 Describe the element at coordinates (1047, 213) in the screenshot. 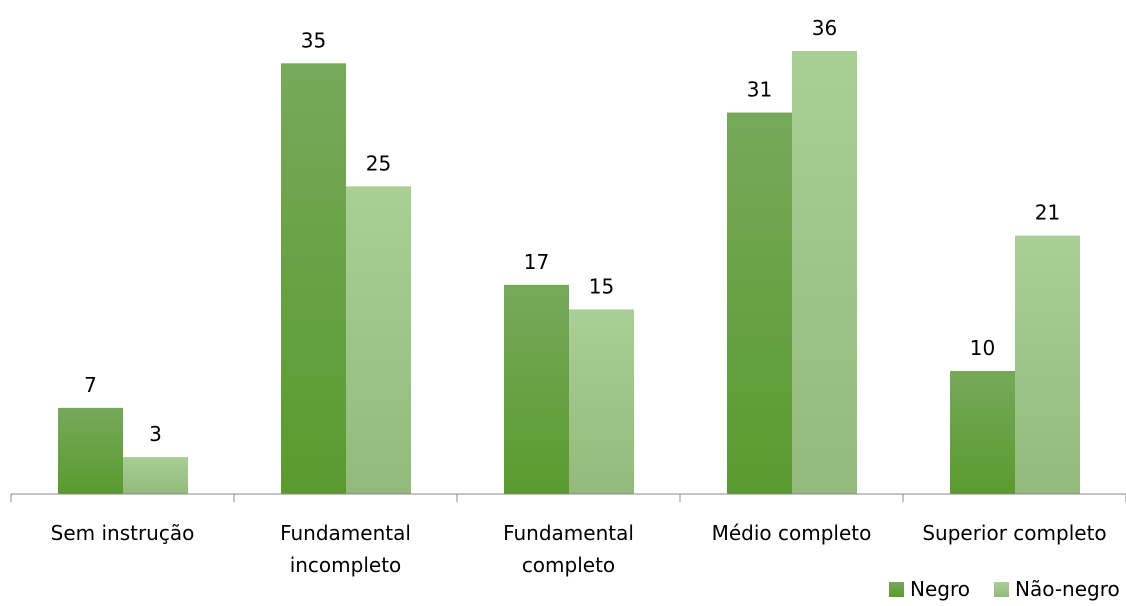

I see `data-label: 21` at that location.